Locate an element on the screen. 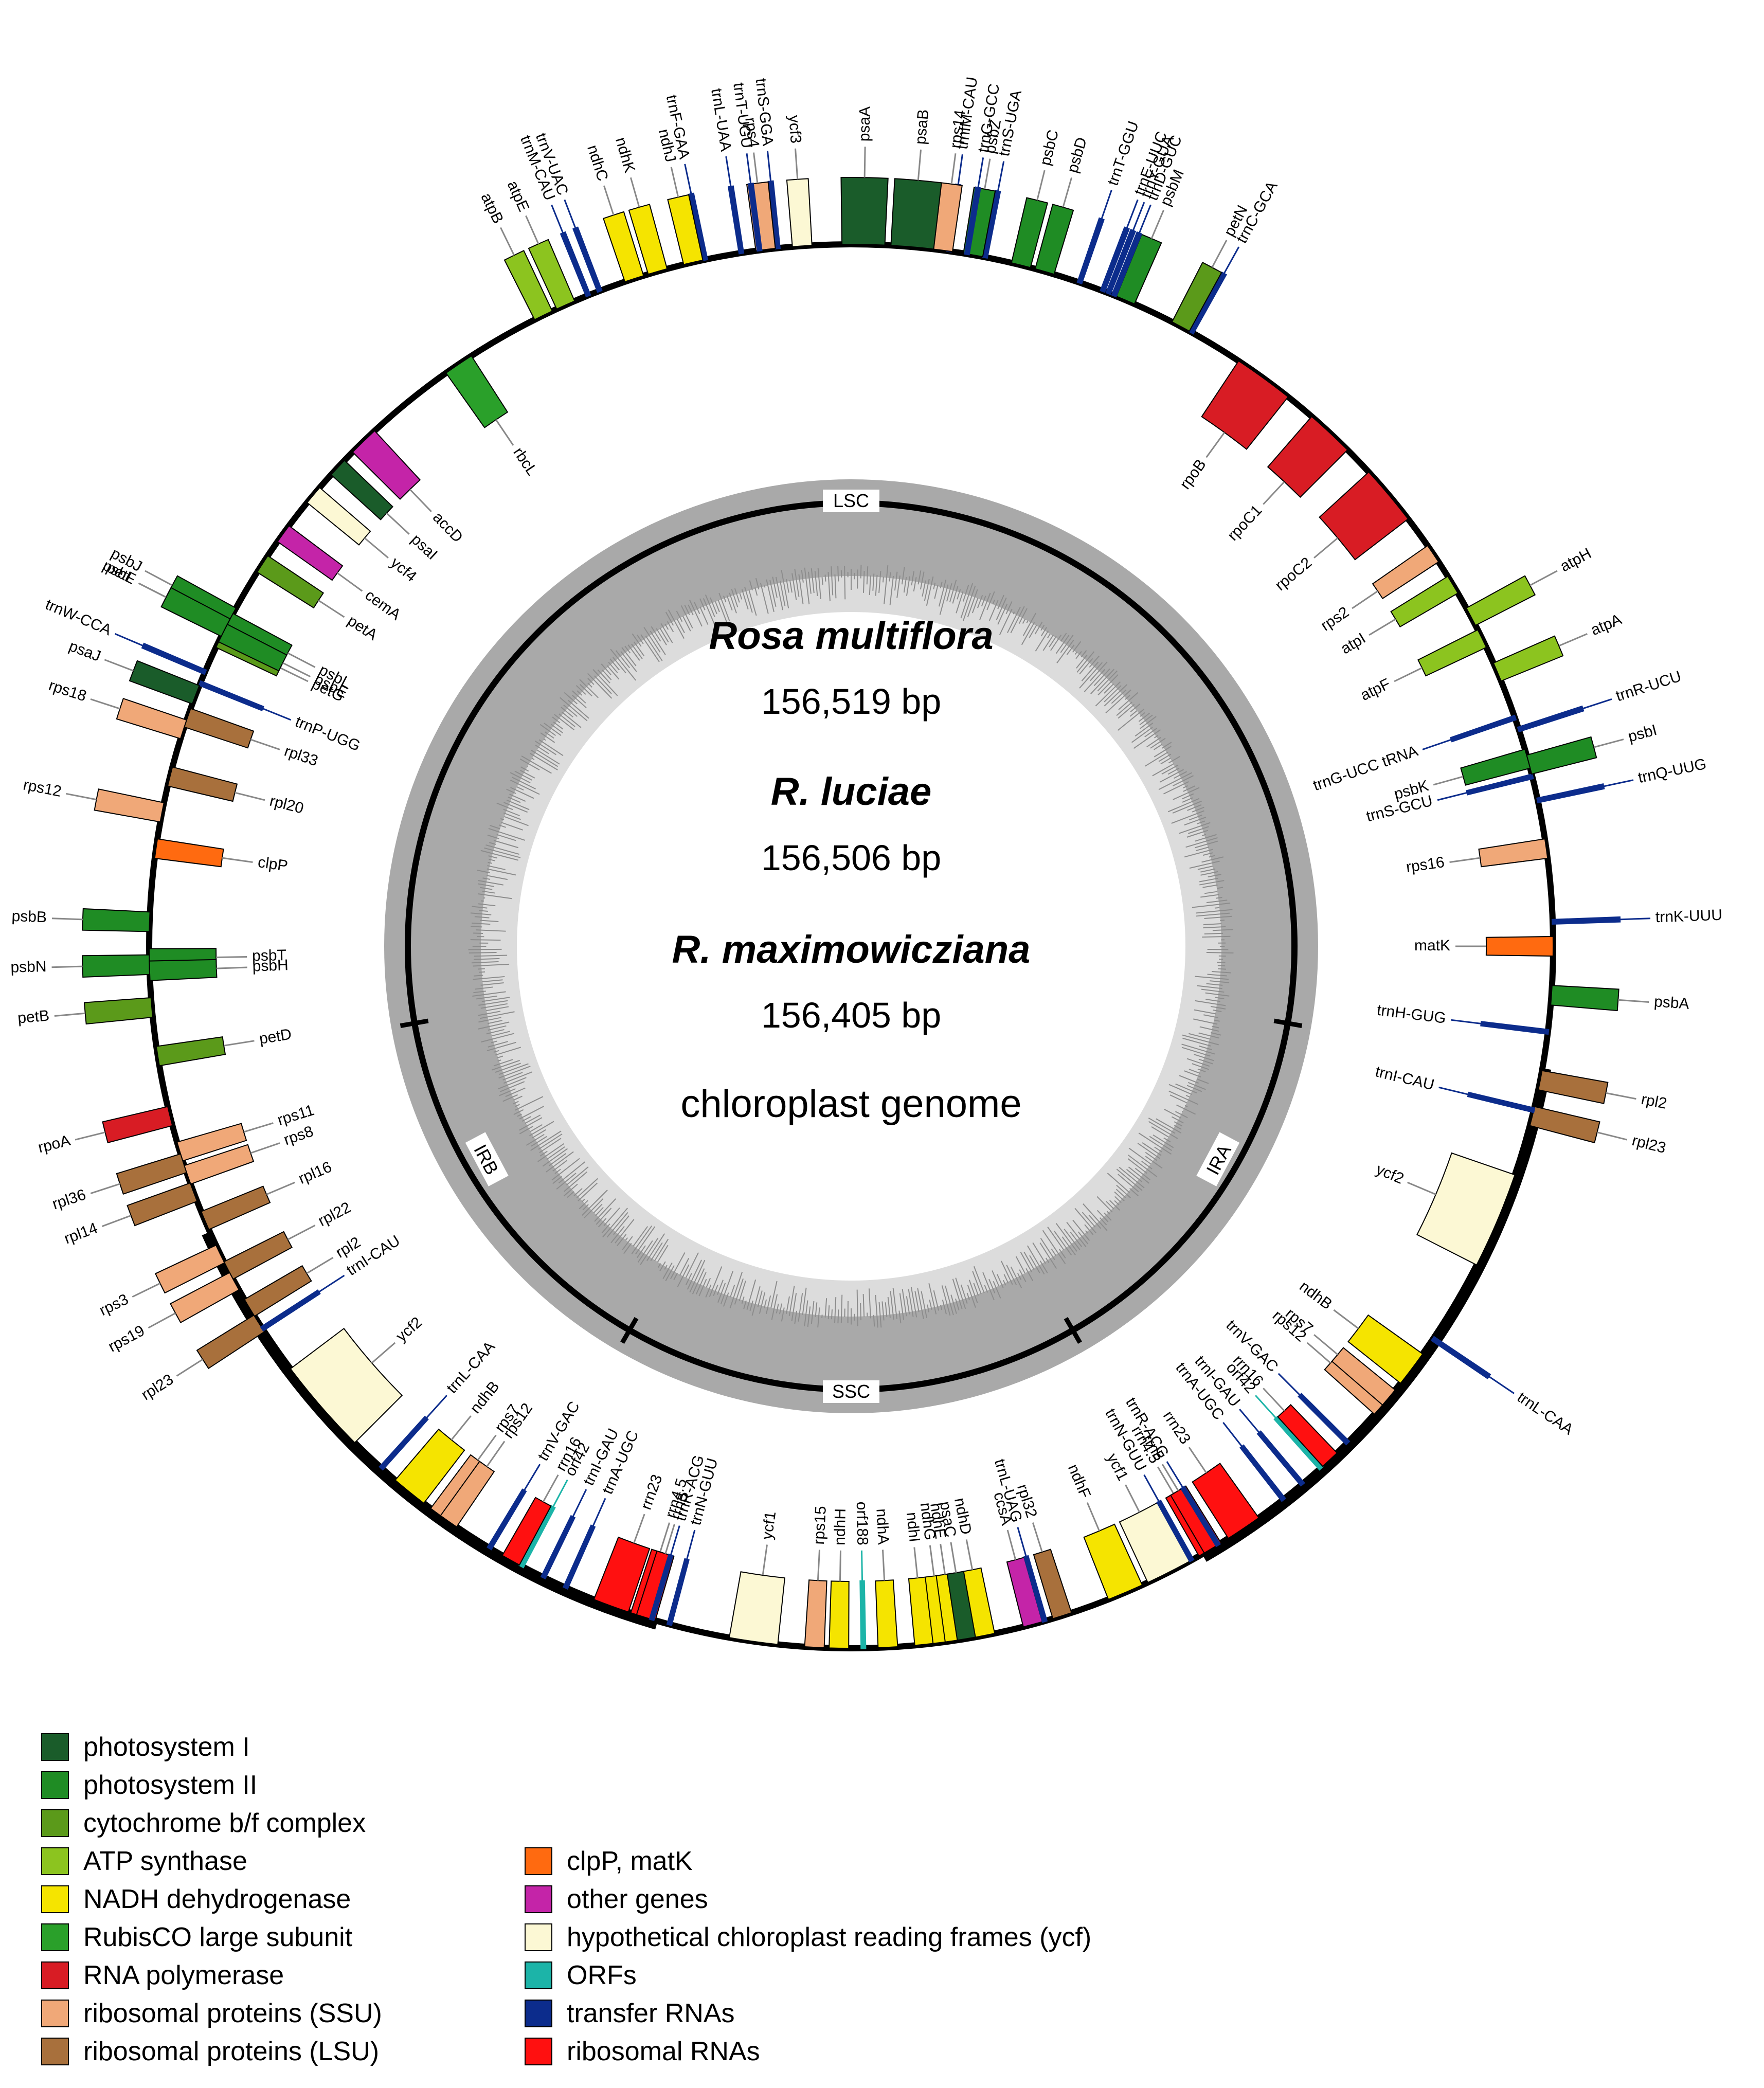  legend-item-clp: clpP, matK is located at coordinates (808, 1861).